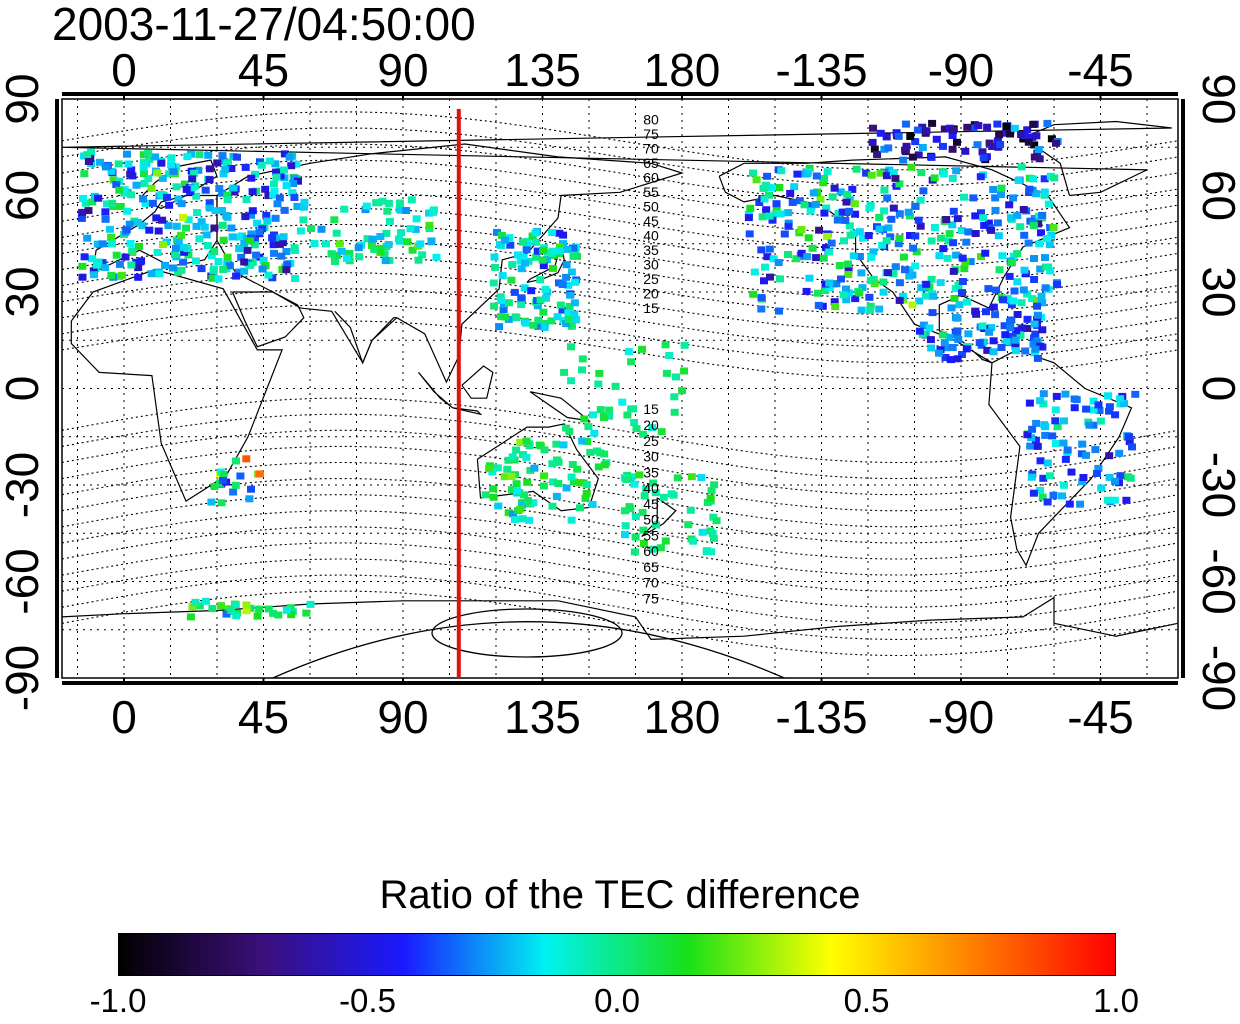  What do you see at coordinates (651, 488) in the screenshot?
I see `contour-label-south: 40` at bounding box center [651, 488].